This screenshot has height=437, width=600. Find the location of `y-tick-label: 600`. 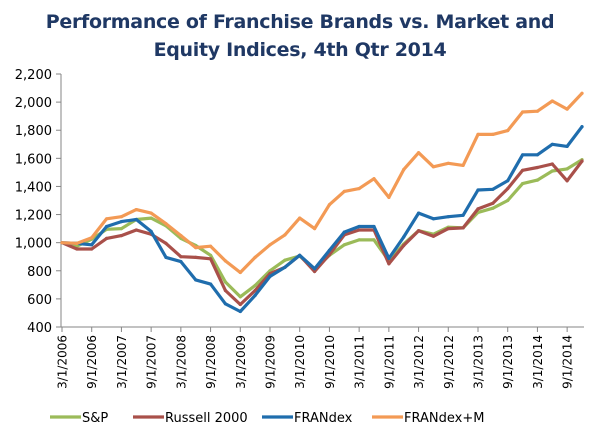

y-tick-label: 600 is located at coordinates (39, 300).